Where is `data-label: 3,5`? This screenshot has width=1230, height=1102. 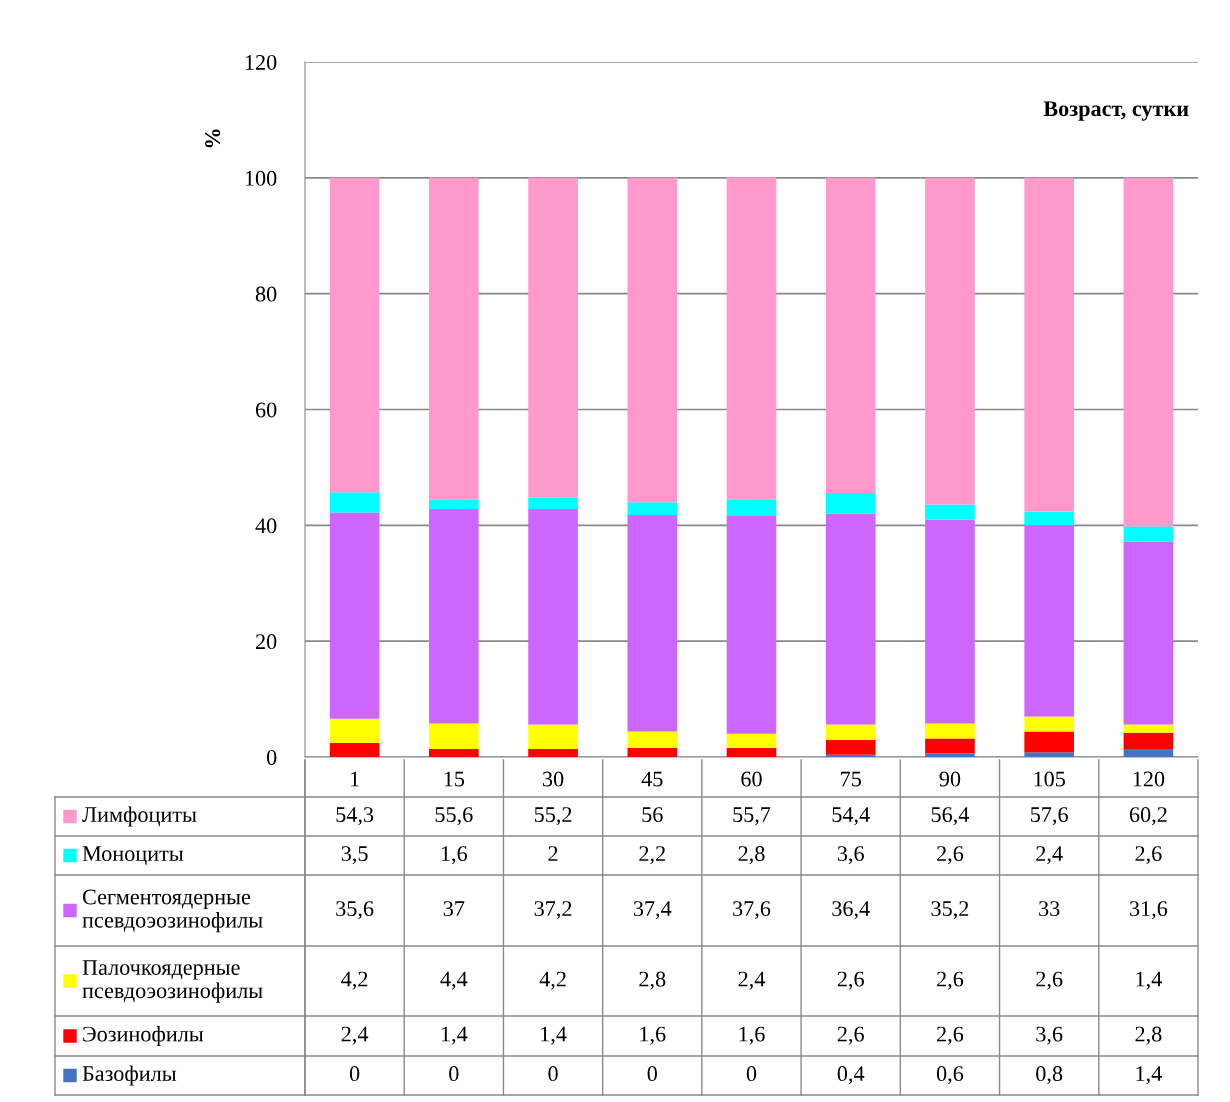
data-label: 3,5 is located at coordinates (354, 855).